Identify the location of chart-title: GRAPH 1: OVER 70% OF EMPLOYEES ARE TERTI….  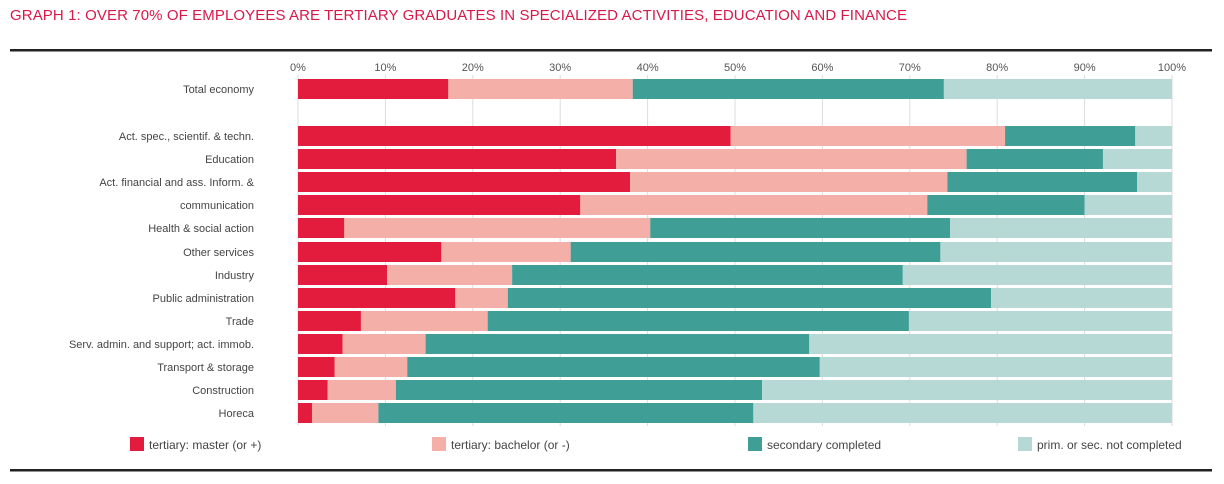
(459, 15).